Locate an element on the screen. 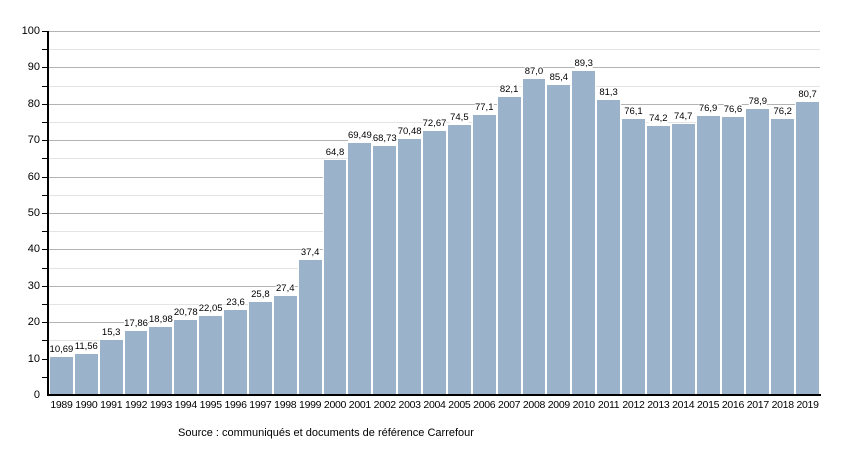 This screenshot has height=450, width=850. bar-value-label: 74,7 is located at coordinates (683, 117).